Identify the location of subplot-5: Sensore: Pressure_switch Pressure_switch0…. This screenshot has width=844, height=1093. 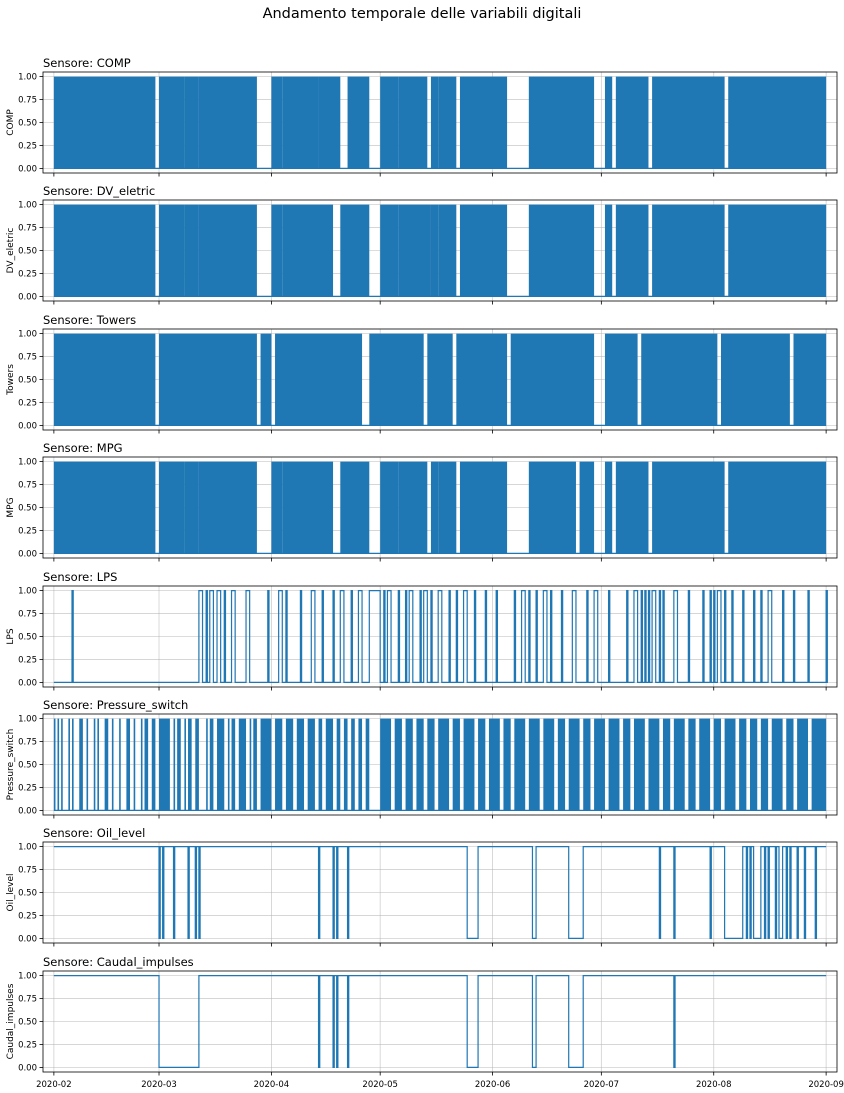
(422, 758).